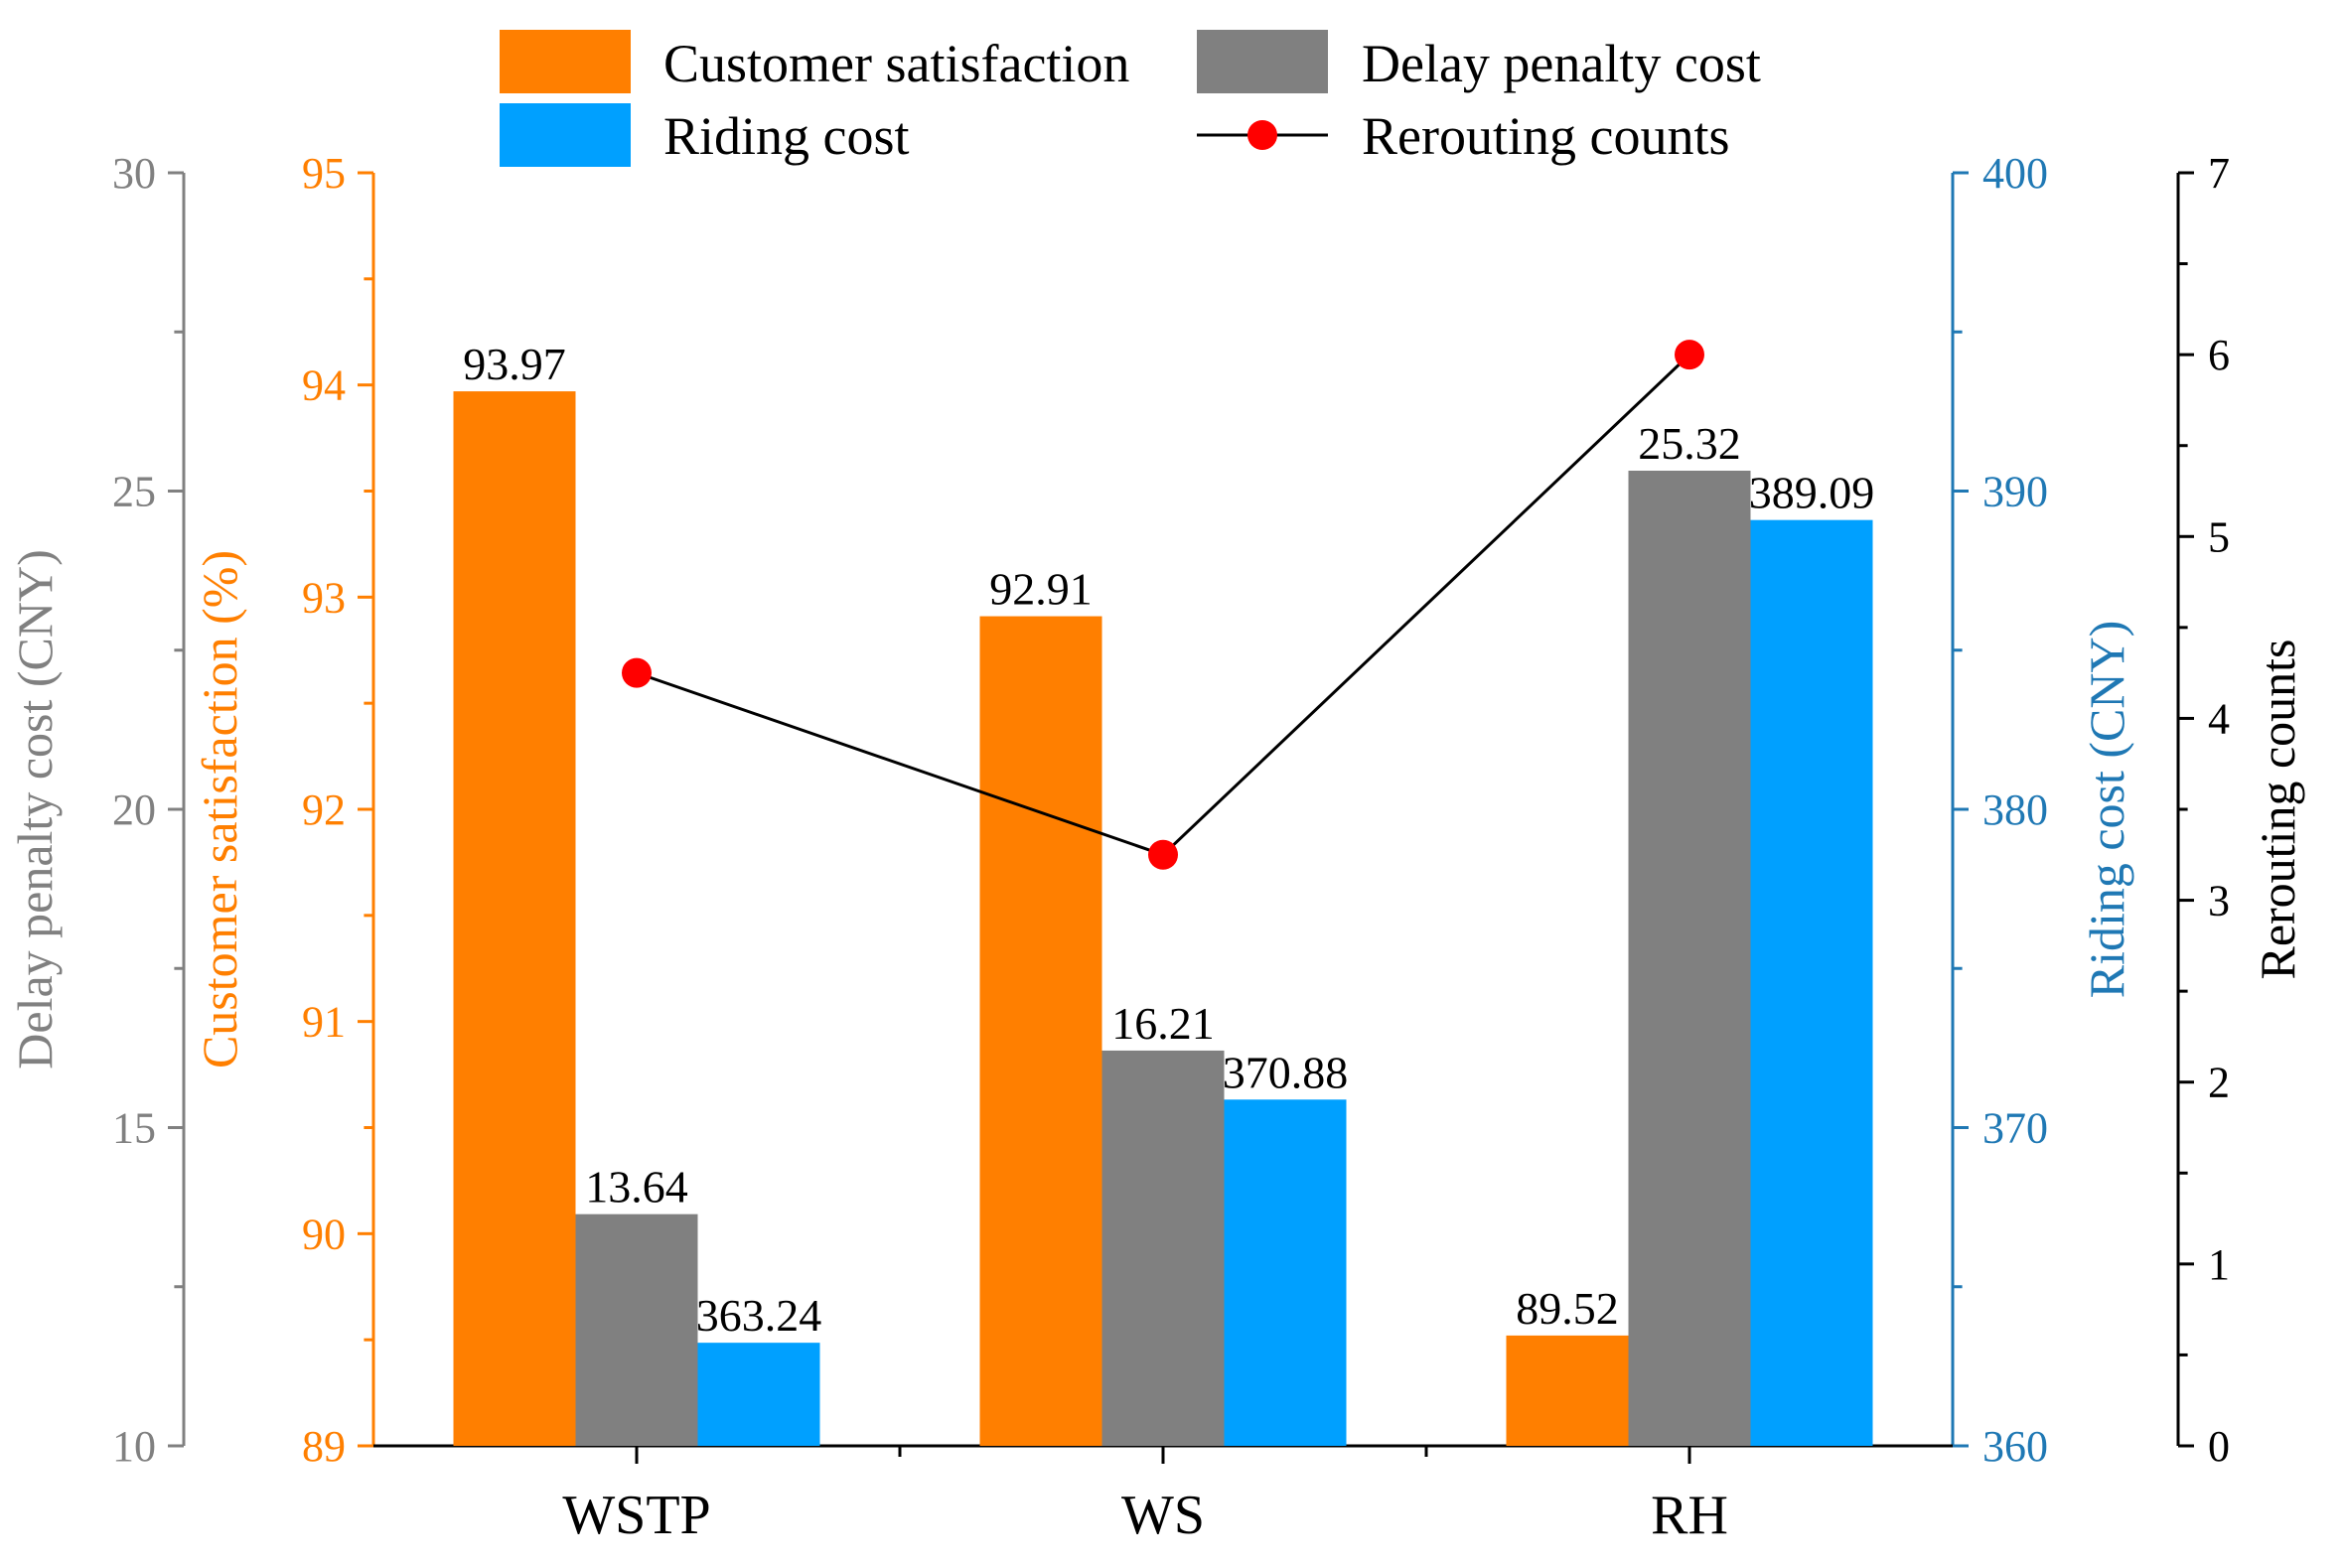 This screenshot has width=2345, height=1568. I want to click on legend-swatch-delay-penalty-cost, so click(1262, 61).